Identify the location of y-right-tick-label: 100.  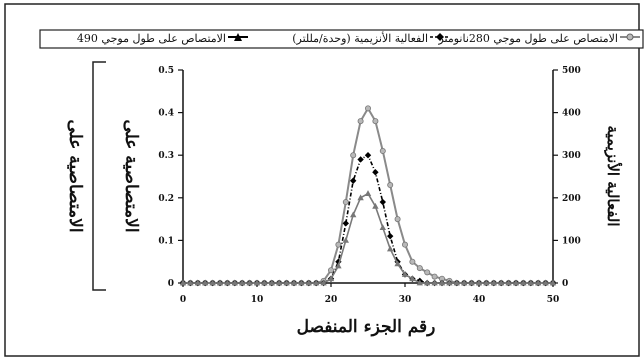
(571, 241).